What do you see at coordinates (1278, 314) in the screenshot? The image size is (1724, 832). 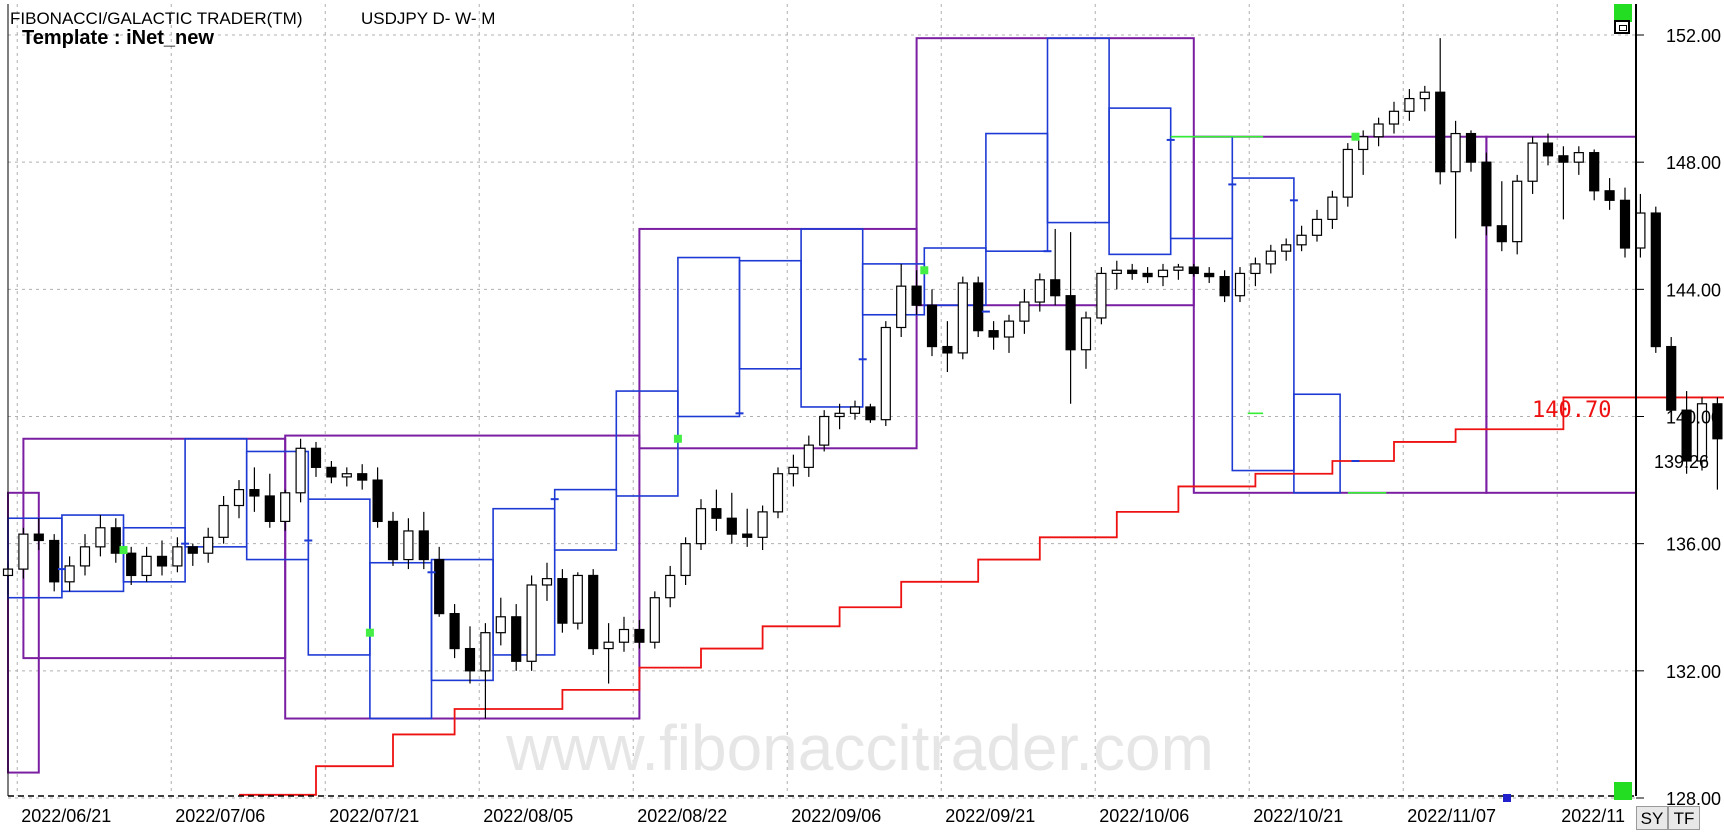 I see `projection-lines` at bounding box center [1278, 314].